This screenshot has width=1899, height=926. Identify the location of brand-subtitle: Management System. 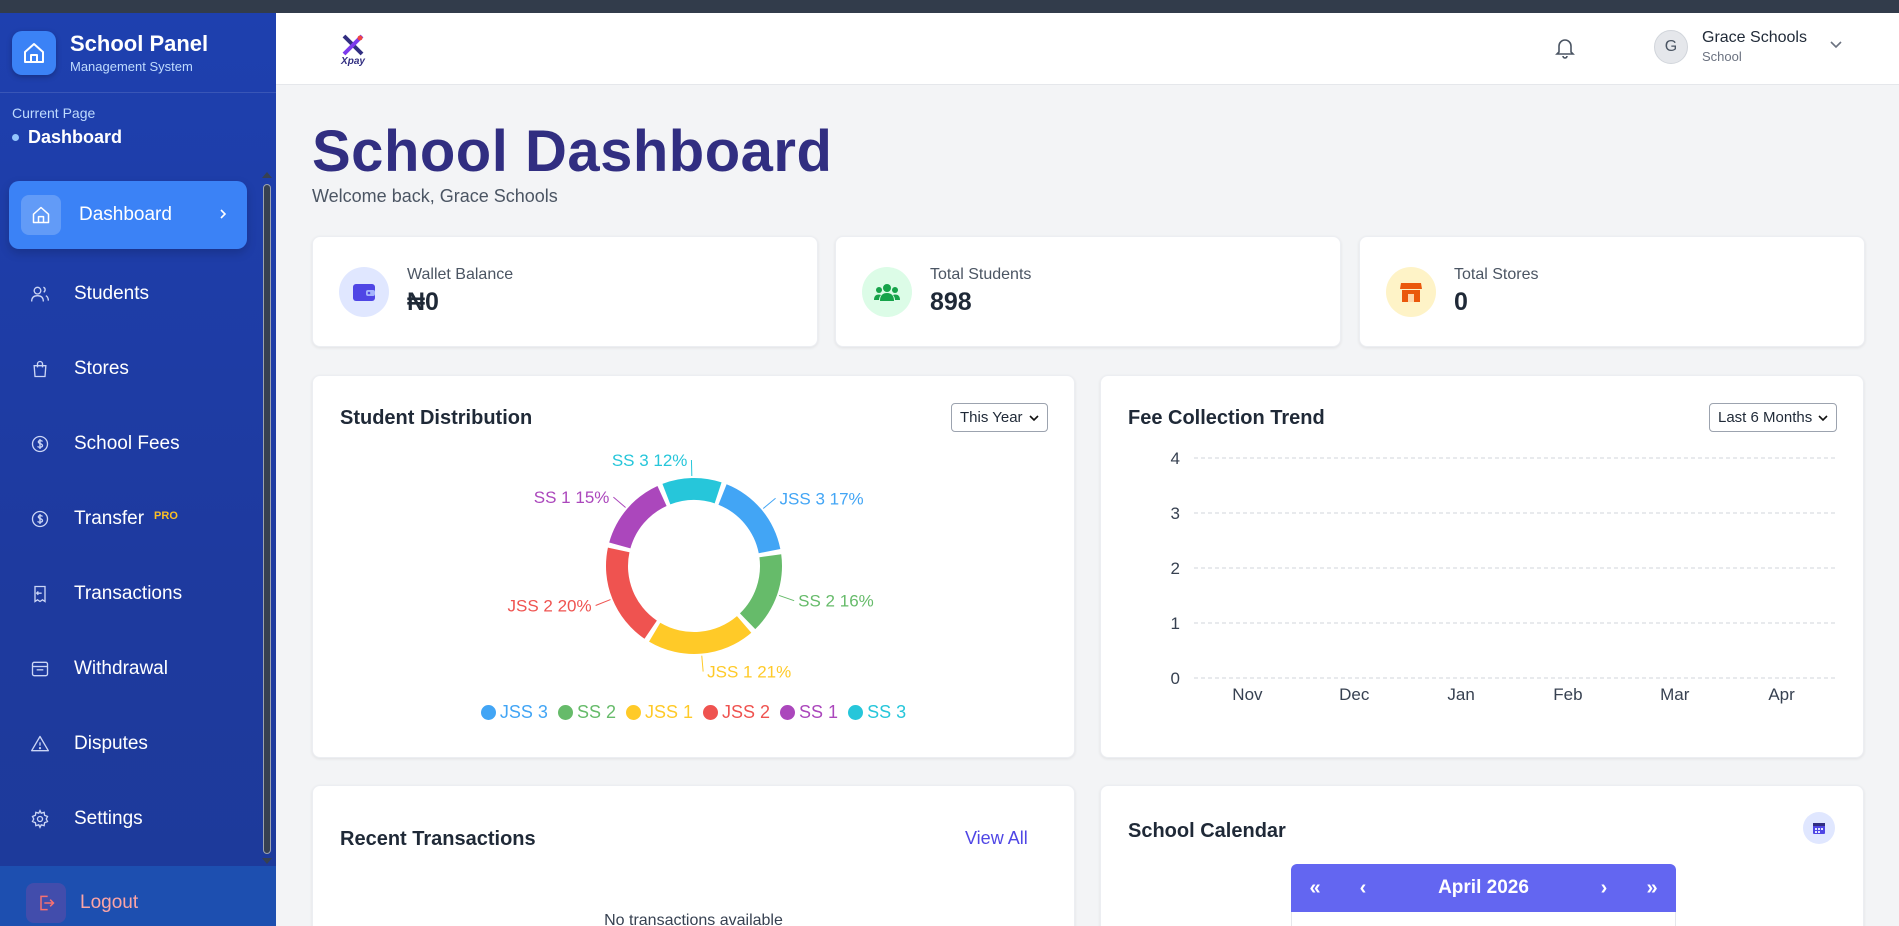
(131, 66).